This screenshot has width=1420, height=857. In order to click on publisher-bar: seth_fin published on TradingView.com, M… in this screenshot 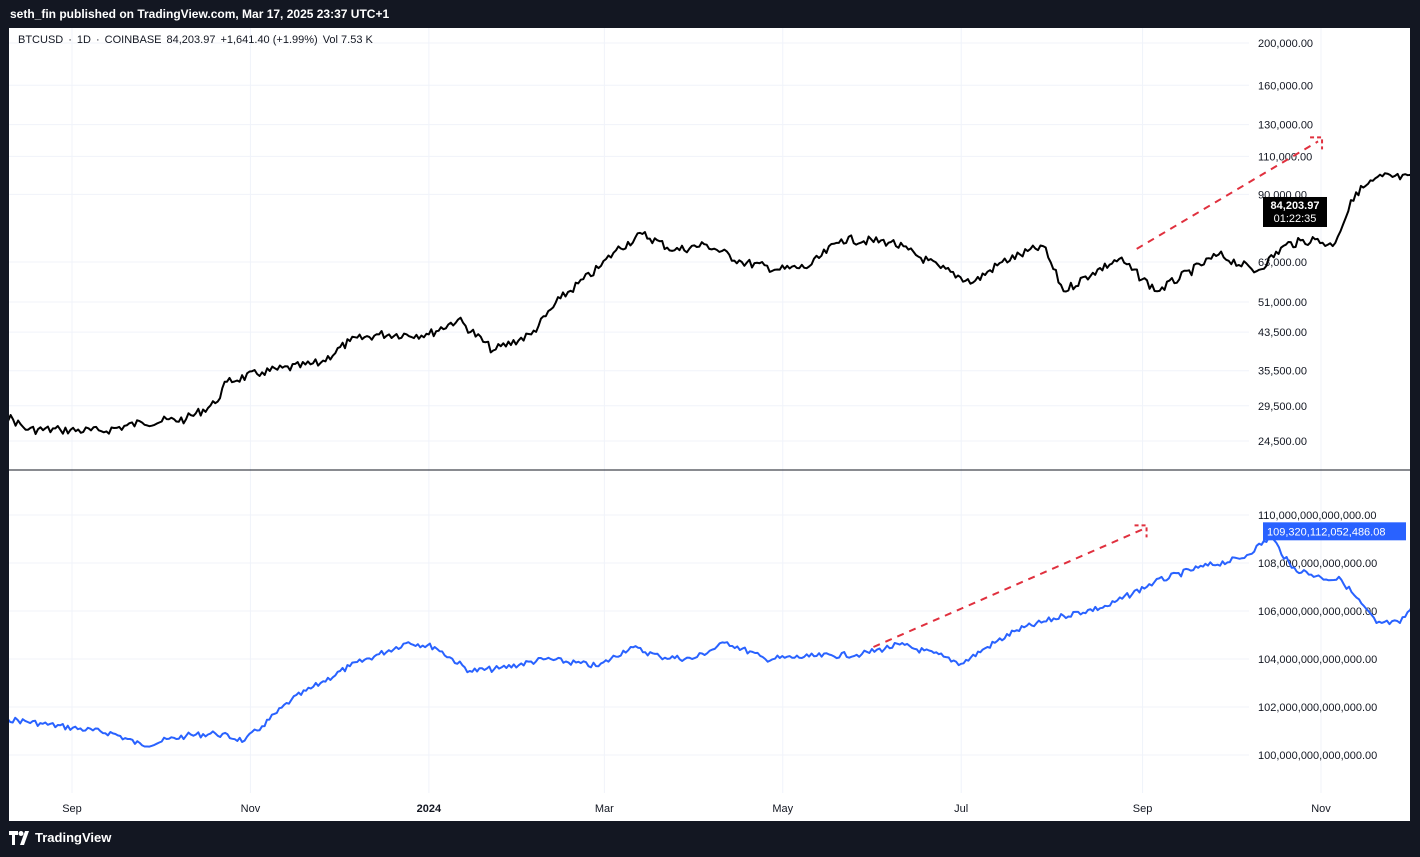, I will do `click(710, 14)`.